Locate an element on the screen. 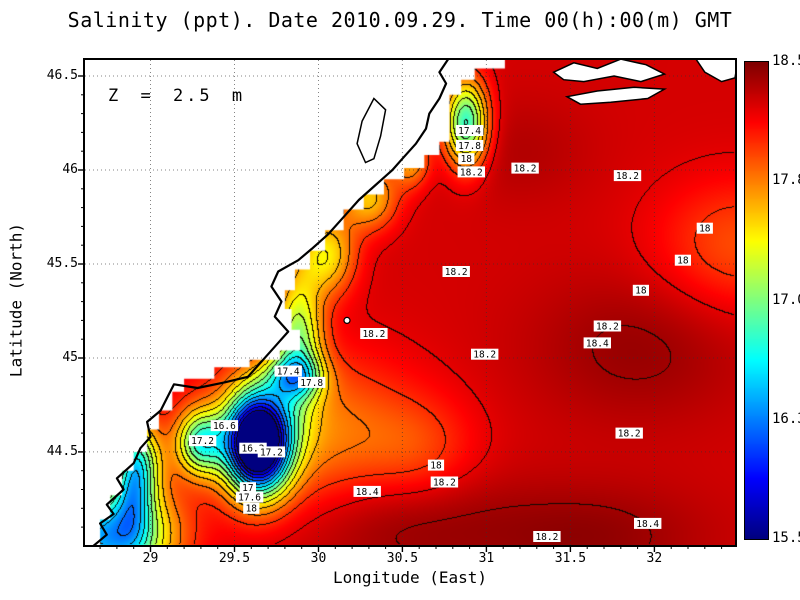 This screenshot has width=800, height=600. x-tick-label: 30 is located at coordinates (318, 558).